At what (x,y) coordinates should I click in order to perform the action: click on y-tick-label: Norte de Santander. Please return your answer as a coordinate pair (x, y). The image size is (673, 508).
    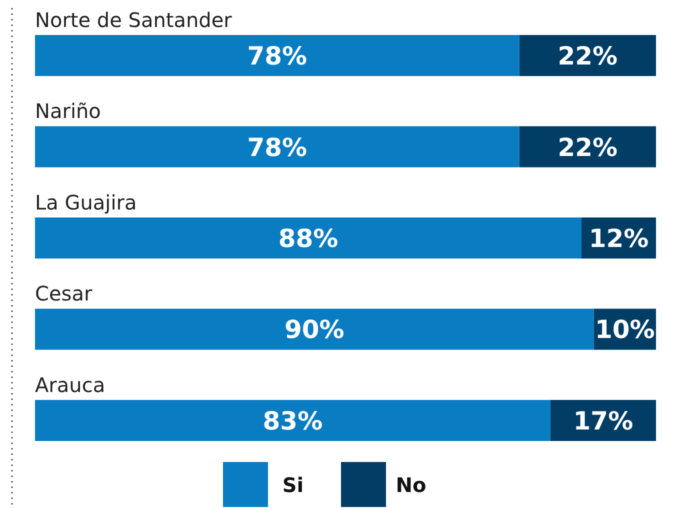
    Looking at the image, I should click on (134, 20).